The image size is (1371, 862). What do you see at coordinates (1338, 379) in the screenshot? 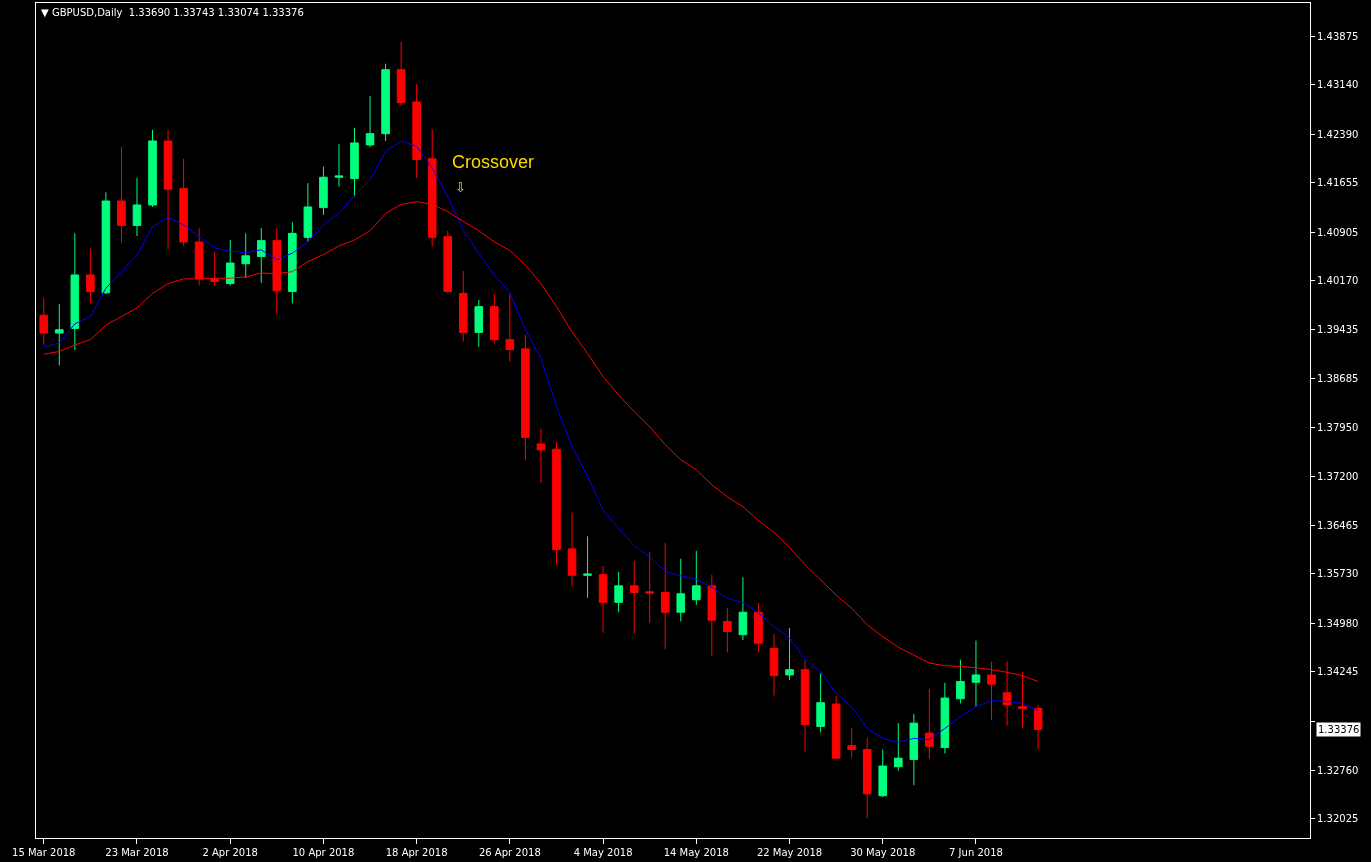
I see `y-tick-label: 1.38685` at bounding box center [1338, 379].